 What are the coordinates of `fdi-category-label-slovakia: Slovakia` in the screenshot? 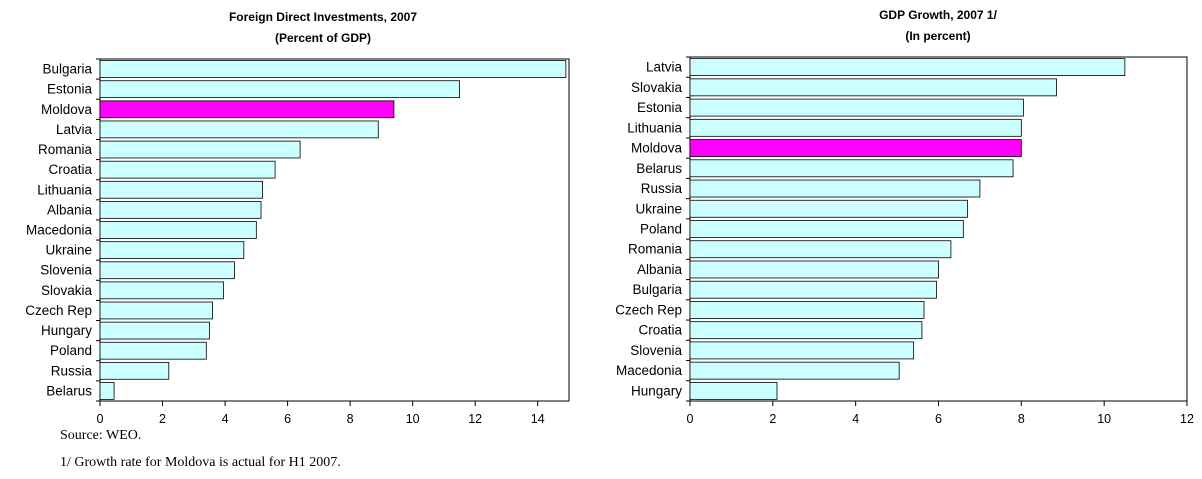 It's located at (67, 290).